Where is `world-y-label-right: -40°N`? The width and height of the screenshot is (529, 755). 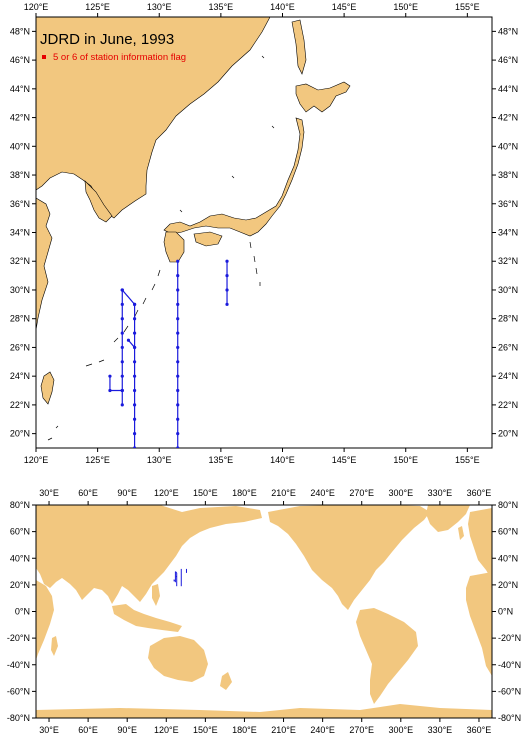 world-y-label-right: -40°N is located at coordinates (509, 665).